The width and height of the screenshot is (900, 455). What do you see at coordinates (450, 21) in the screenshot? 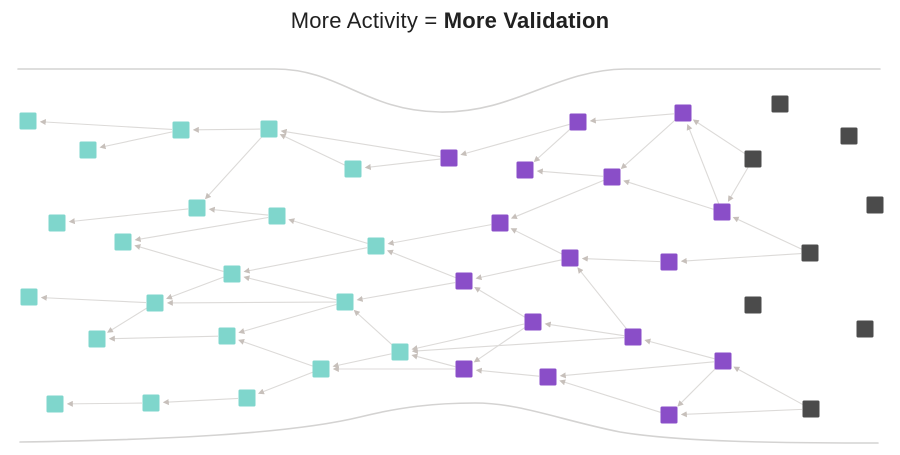
I see `diagram-title: More Activity = More Validation` at bounding box center [450, 21].